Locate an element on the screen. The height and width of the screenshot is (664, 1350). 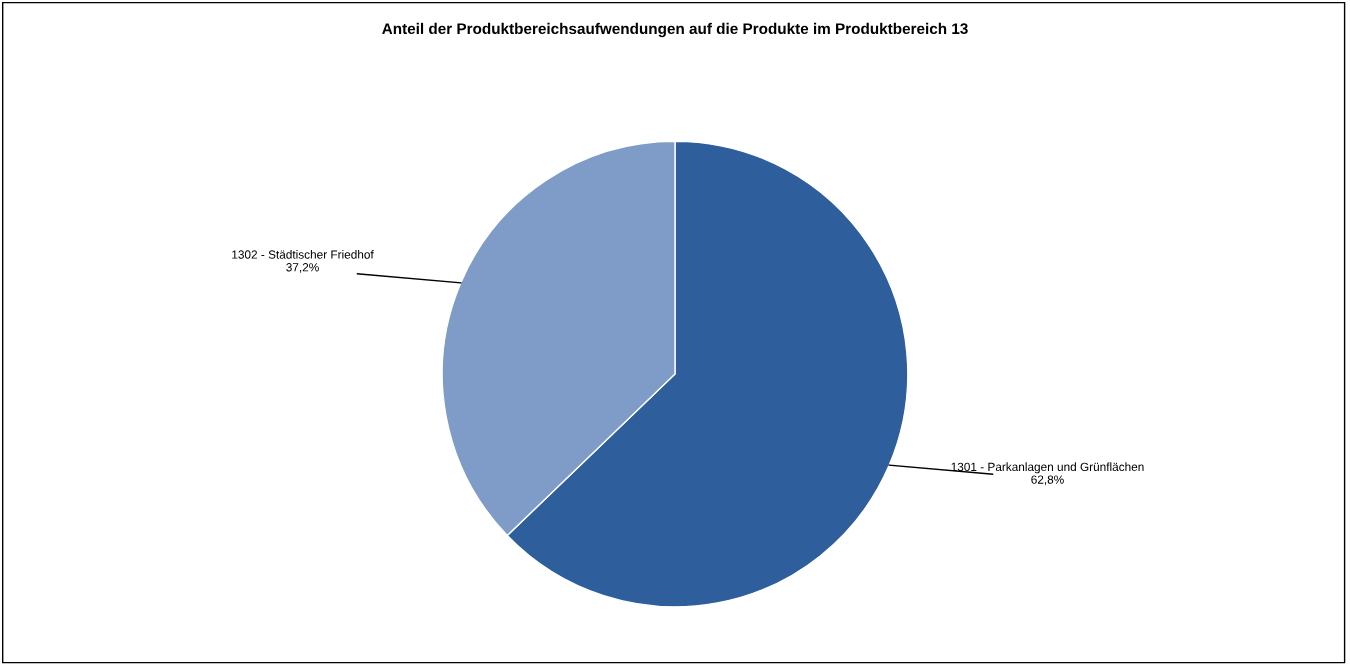
data-label: 62,8% is located at coordinates (1047, 480).